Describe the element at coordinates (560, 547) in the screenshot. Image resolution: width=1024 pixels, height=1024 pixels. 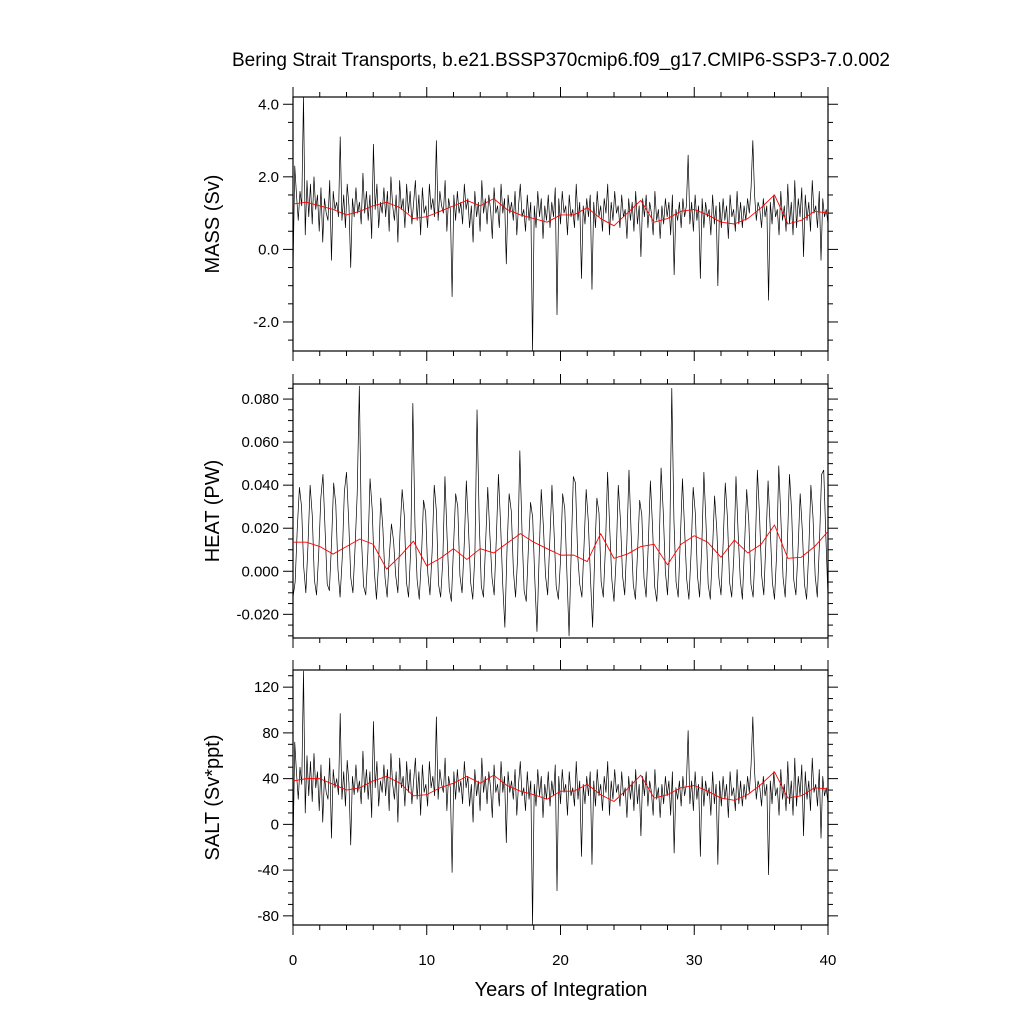
I see `annual-mean-line-heat` at that location.